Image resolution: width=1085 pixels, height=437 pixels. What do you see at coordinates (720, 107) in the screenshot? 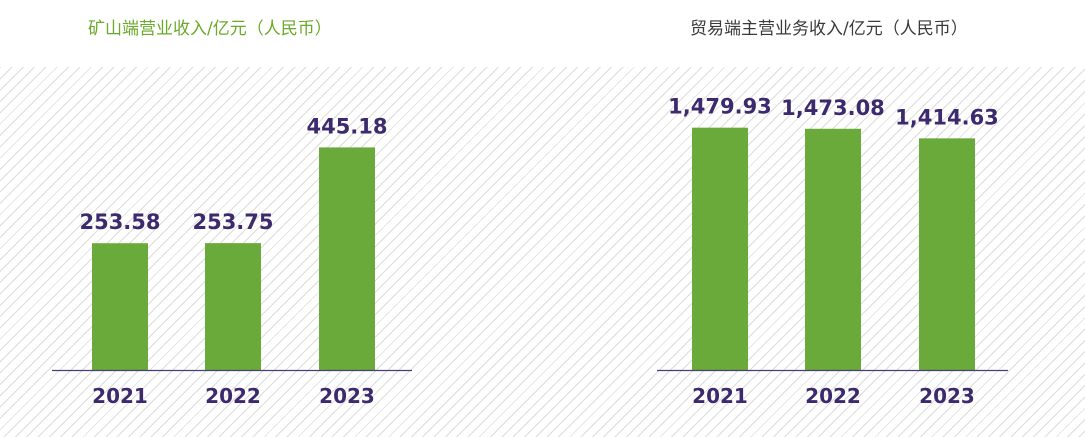
I see `value-label-2021: 1,479.93` at bounding box center [720, 107].